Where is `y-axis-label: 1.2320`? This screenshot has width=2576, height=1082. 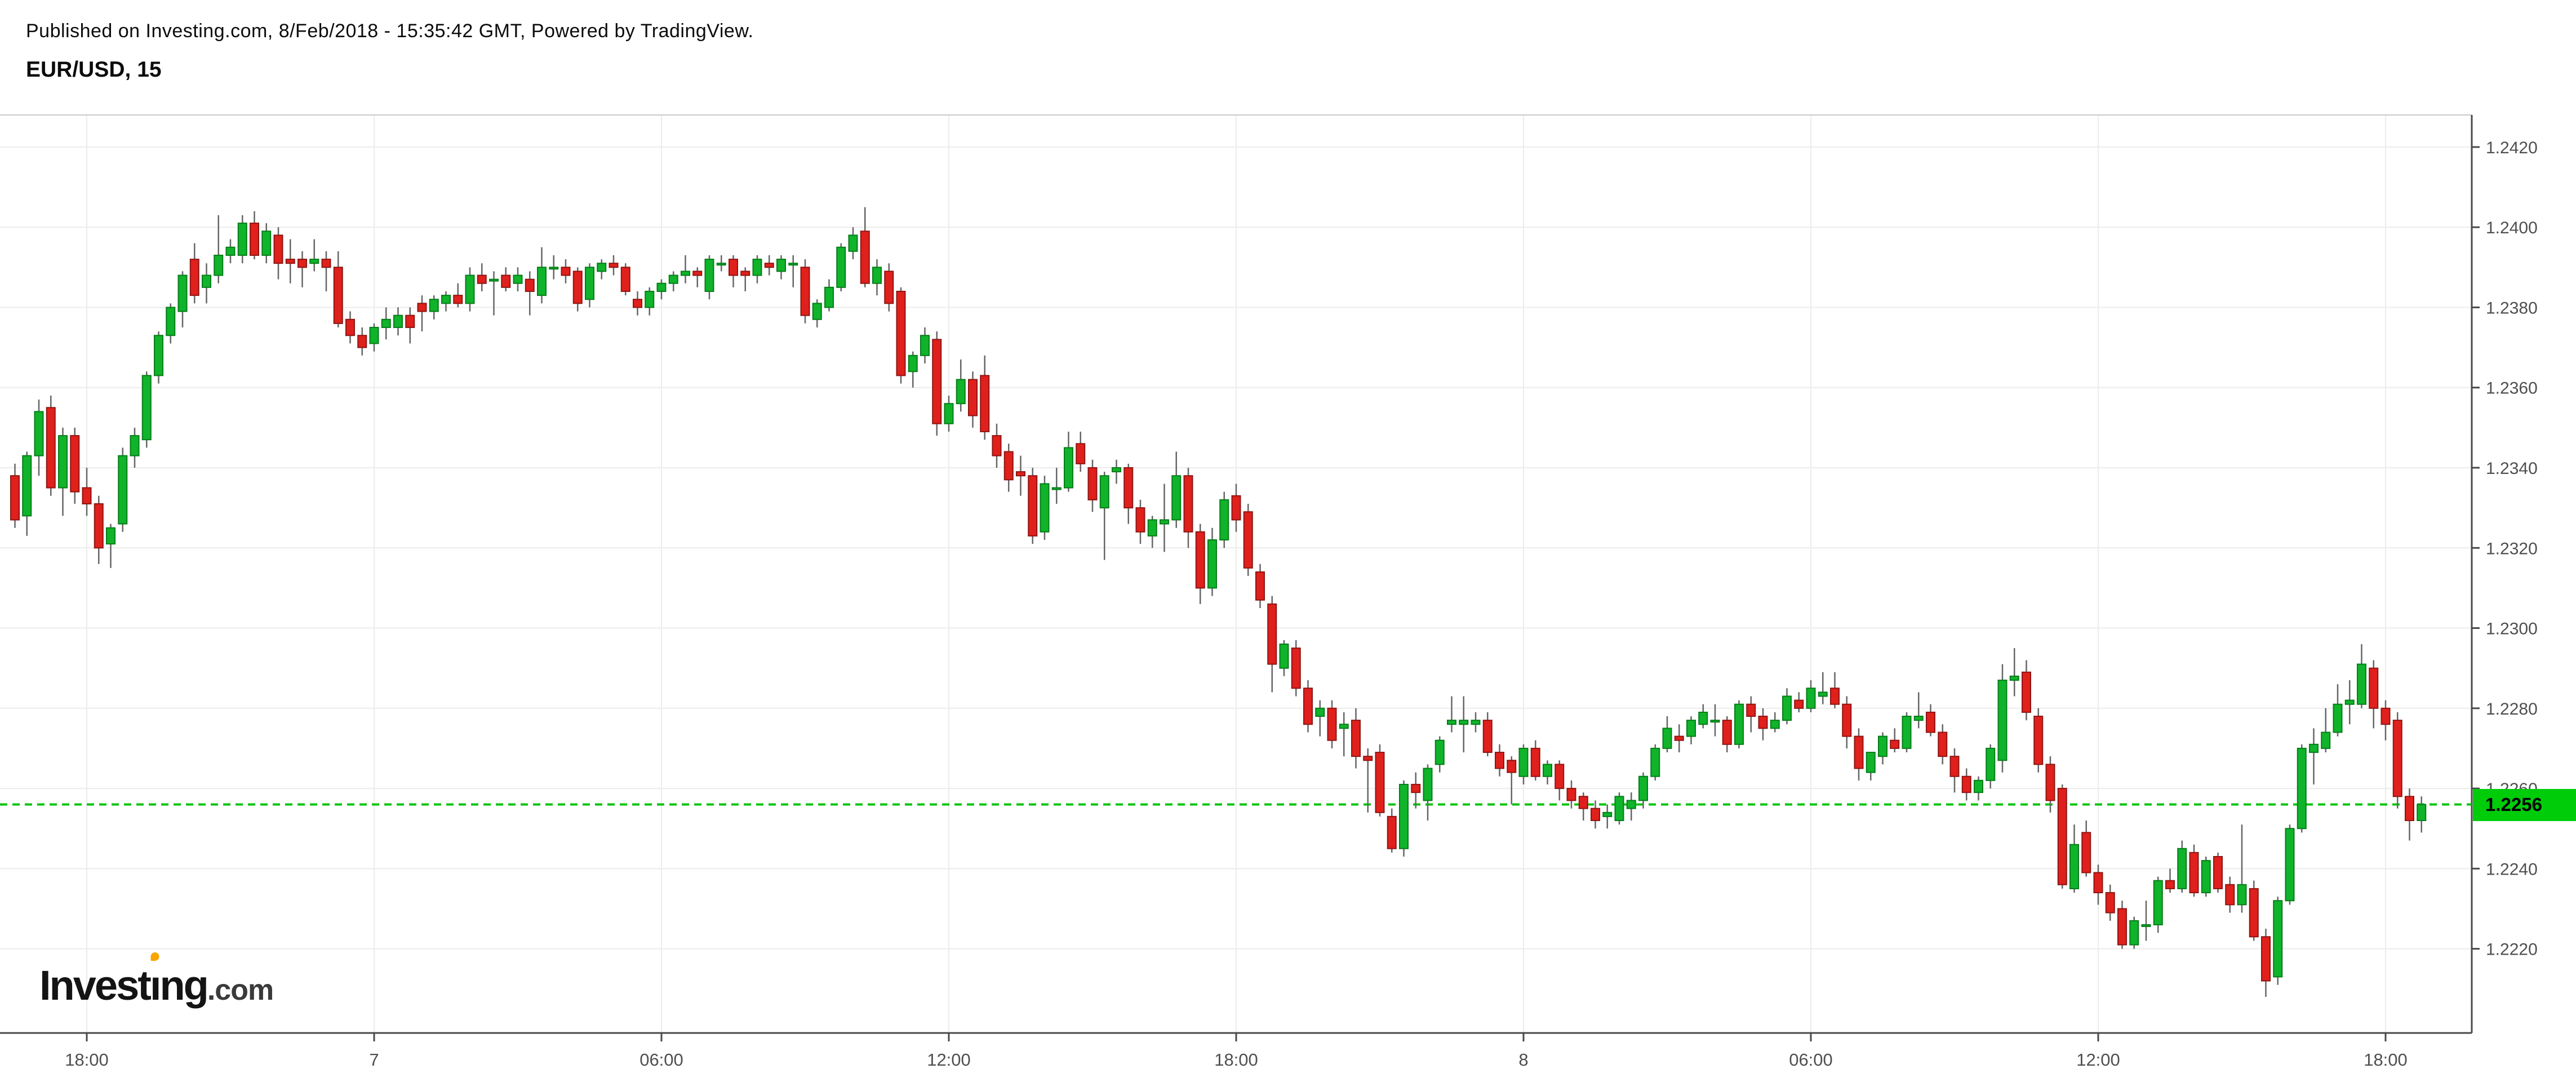
y-axis-label: 1.2320 is located at coordinates (2512, 548).